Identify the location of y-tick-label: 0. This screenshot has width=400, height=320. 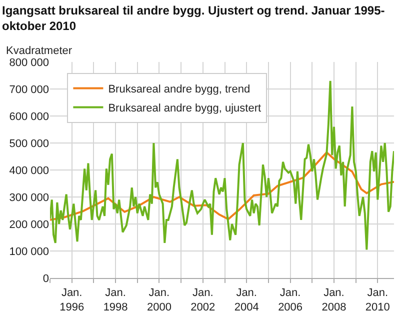
(45, 278).